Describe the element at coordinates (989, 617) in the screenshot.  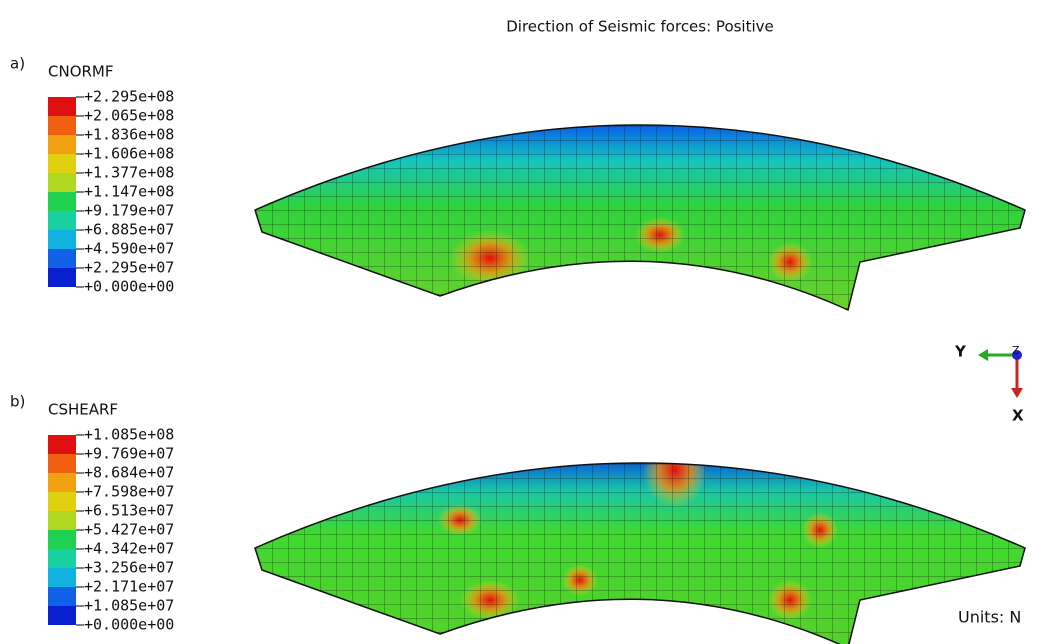
I see `units-label: Units: N` at that location.